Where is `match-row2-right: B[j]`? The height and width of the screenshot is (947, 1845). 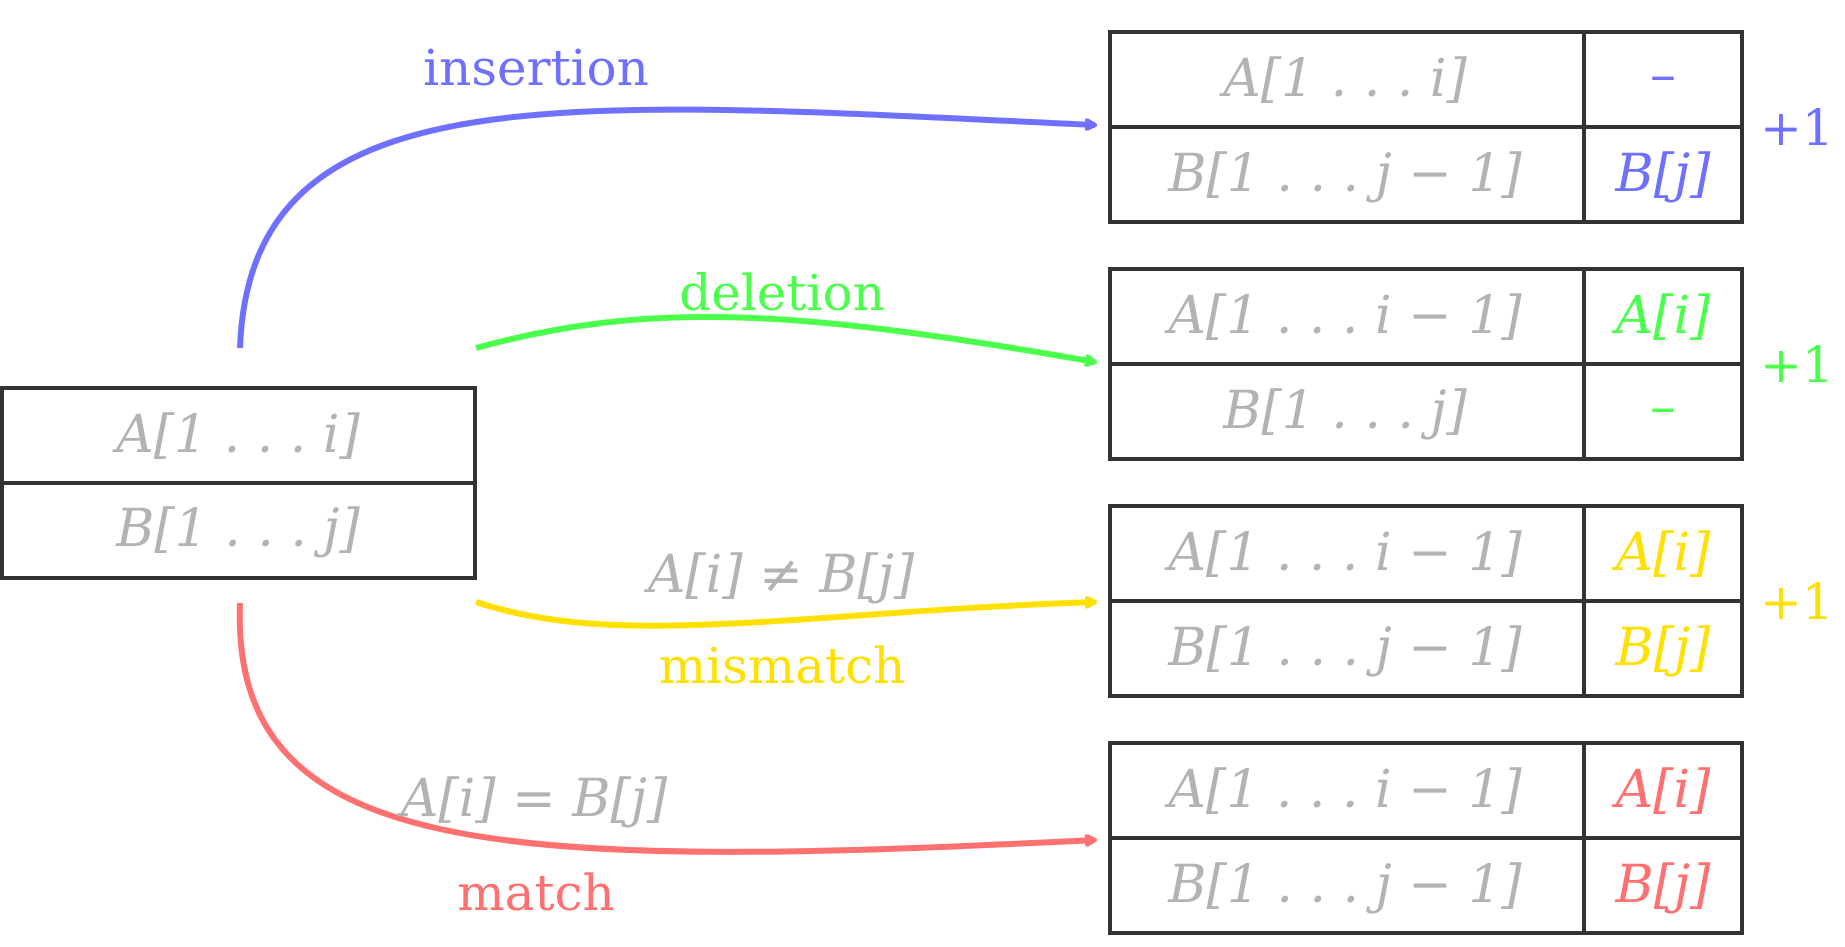
match-row2-right: B[j] is located at coordinates (1663, 885).